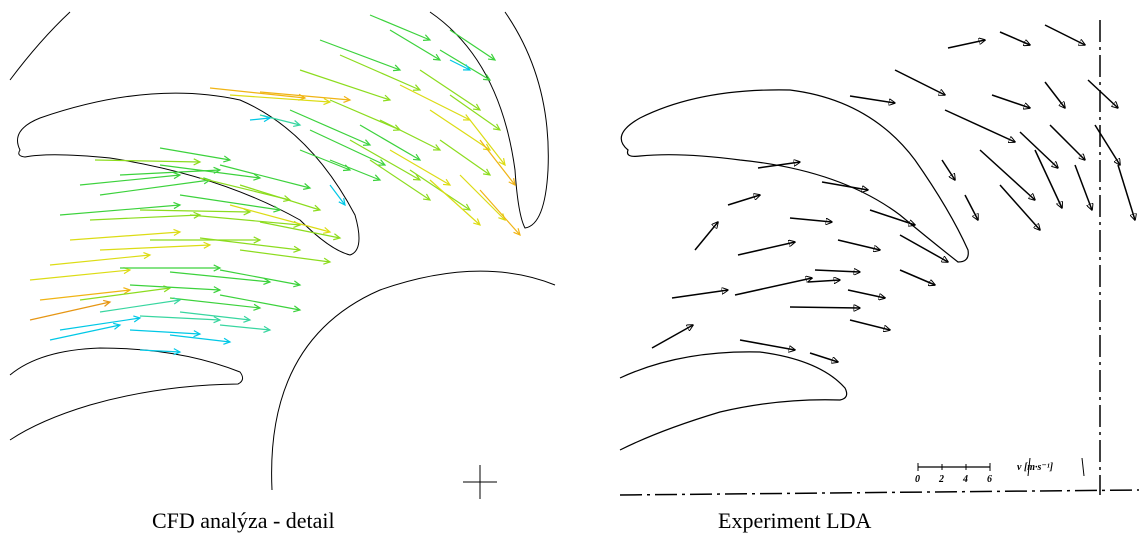 This screenshot has width=1139, height=539. Describe the element at coordinates (480, 482) in the screenshot. I see `cfd-center-cross-icon` at that location.